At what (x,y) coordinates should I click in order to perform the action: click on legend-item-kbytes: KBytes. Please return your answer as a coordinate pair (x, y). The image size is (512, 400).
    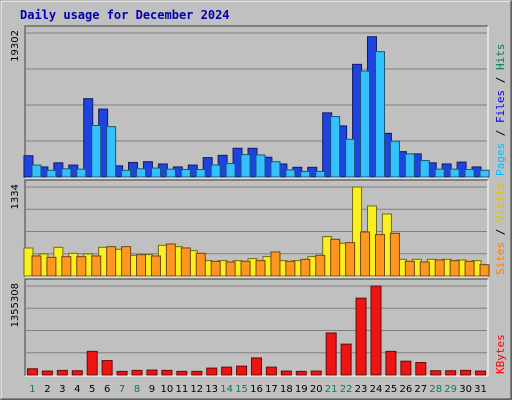
    Looking at the image, I should click on (500, 354).